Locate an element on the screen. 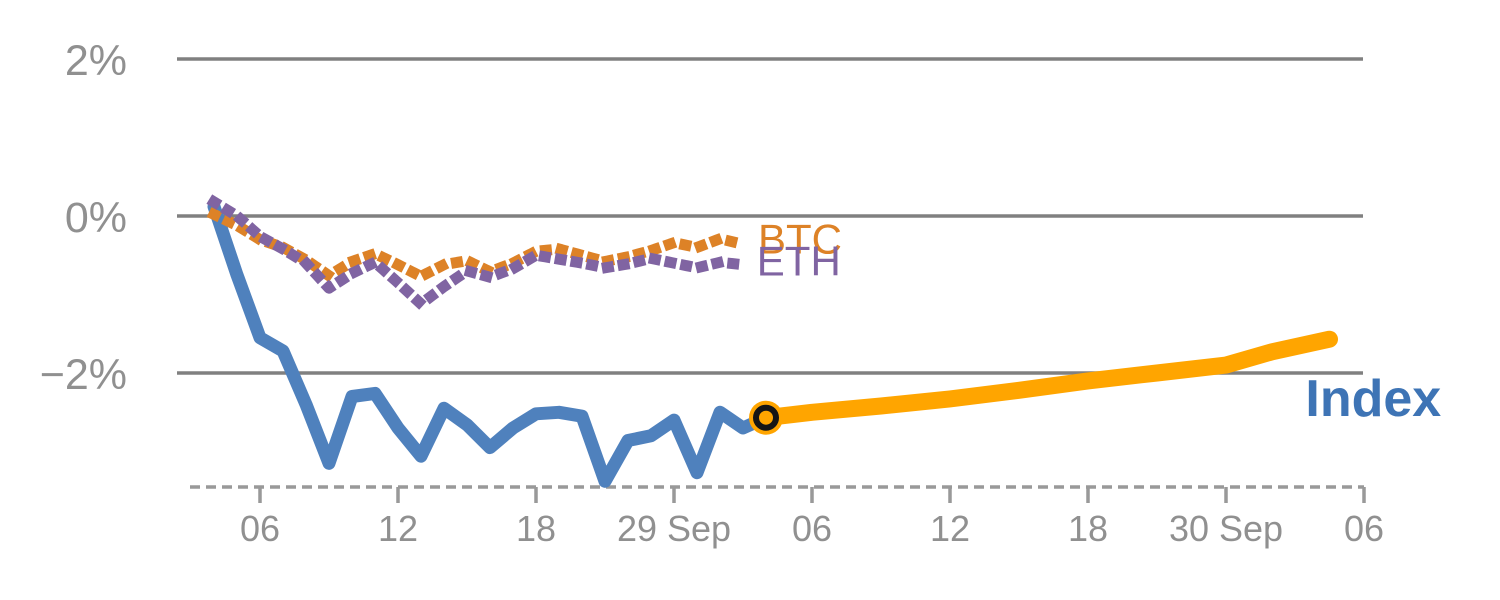  x-tick-label-48: 30 Sep is located at coordinates (1226, 528).